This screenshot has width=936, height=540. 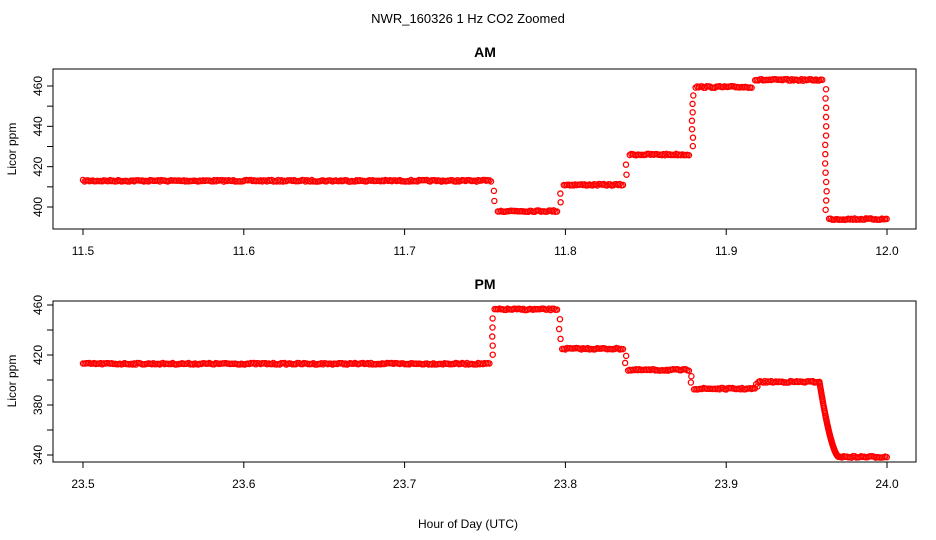 I want to click on am-x-tick-label: 11.5, so click(x=83, y=251).